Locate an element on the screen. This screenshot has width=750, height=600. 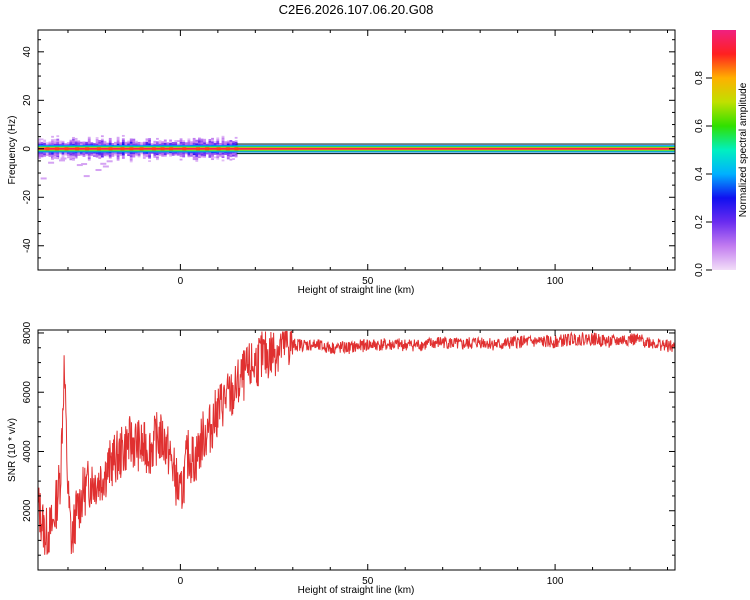
snr-ylabel: SNR (10 * v/v) is located at coordinates (12, 450).